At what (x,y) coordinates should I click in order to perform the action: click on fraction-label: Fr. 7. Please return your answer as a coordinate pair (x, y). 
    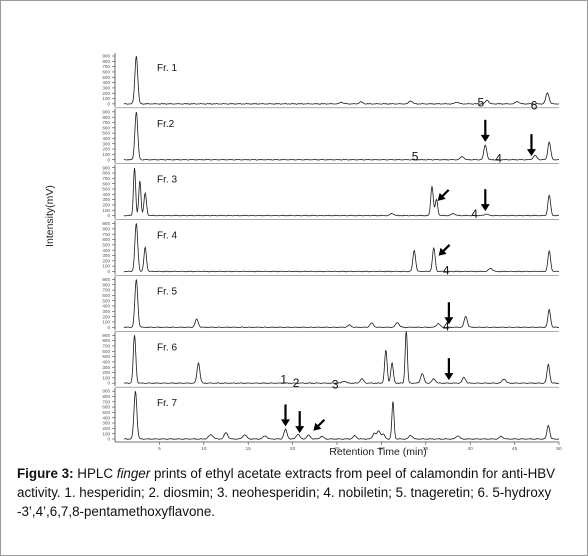
    Looking at the image, I should click on (167, 403).